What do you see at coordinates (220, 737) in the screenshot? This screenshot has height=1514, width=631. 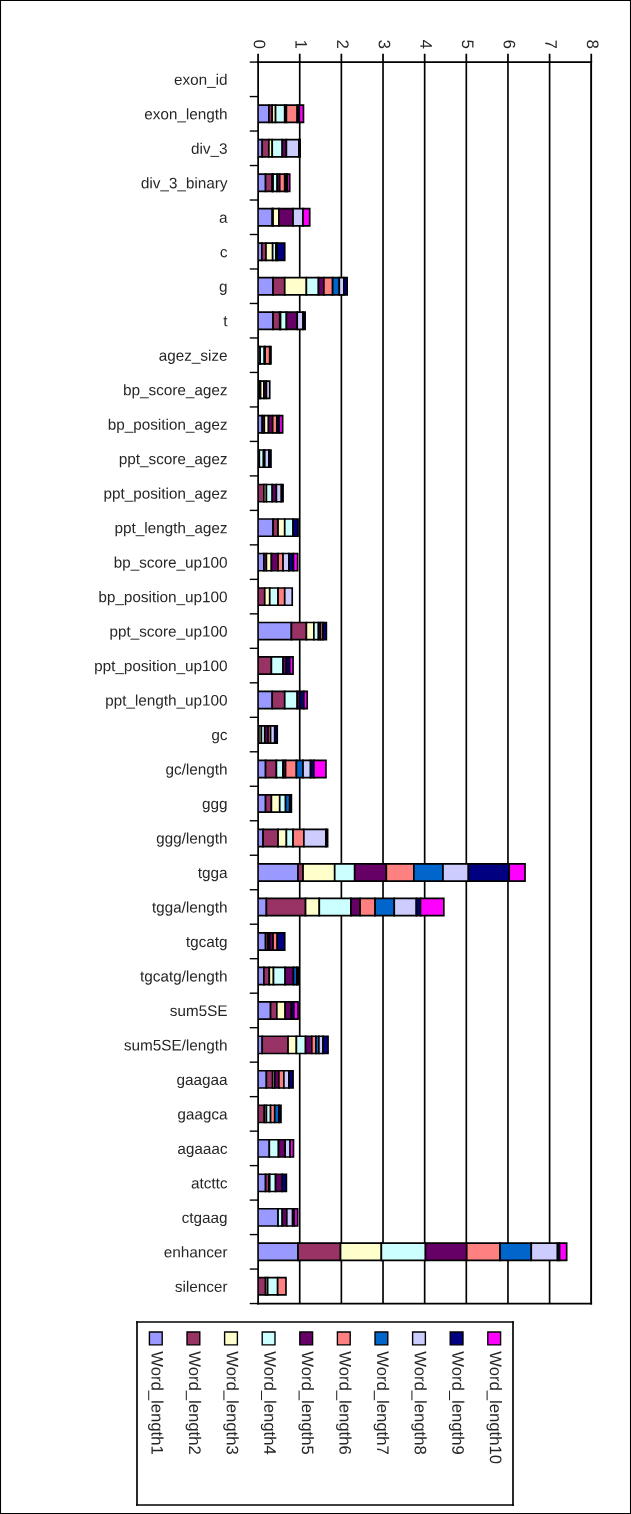 I see `y-tick-label: gc` at bounding box center [220, 737].